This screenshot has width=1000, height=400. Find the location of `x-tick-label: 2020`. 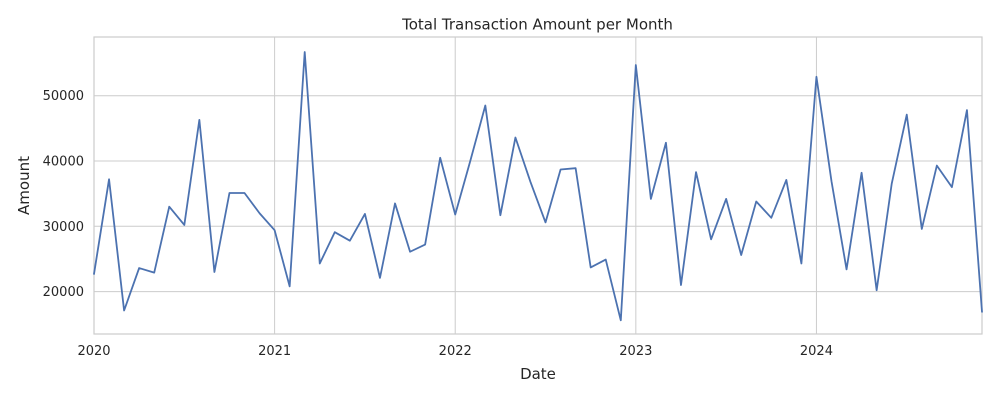

x-tick-label: 2020 is located at coordinates (93, 351).